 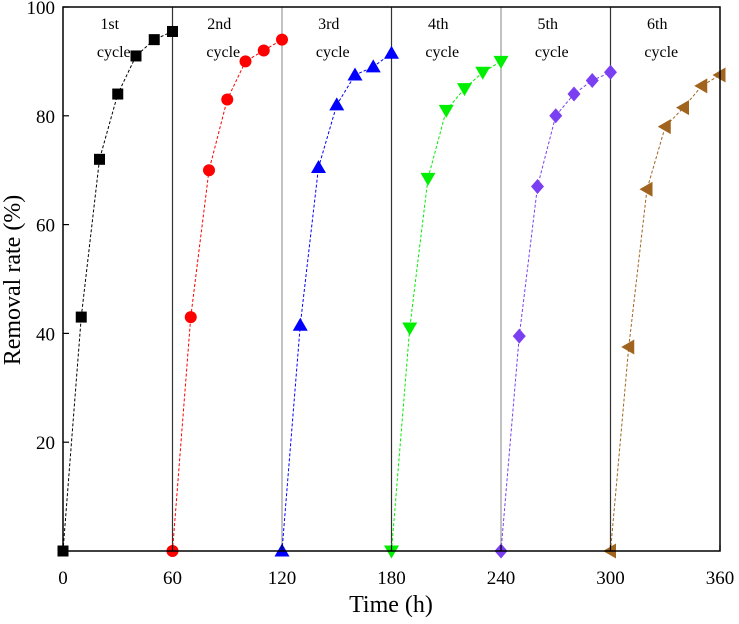 I want to click on x-tick-label: 180, so click(x=391, y=578).